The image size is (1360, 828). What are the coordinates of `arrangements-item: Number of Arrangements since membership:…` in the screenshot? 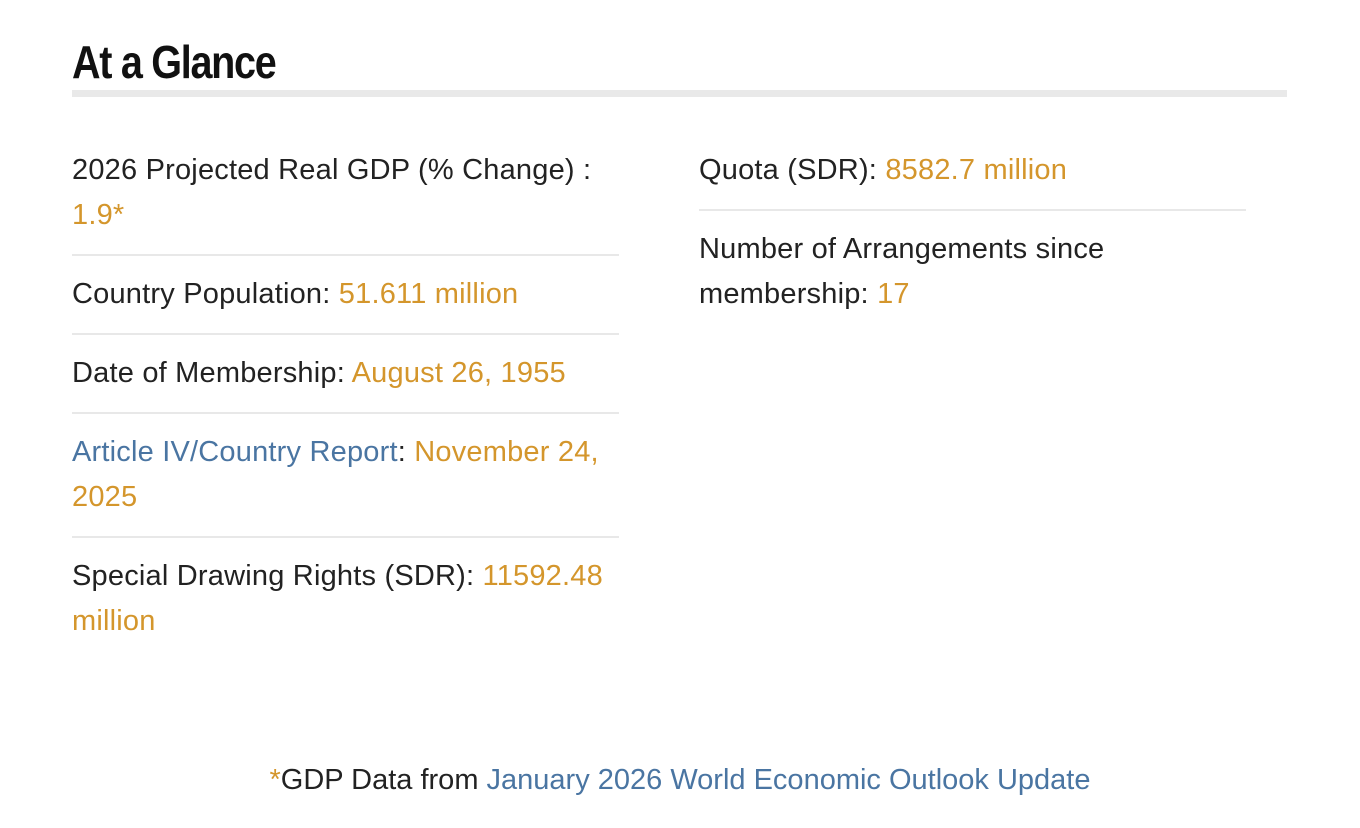 It's located at (972, 272).